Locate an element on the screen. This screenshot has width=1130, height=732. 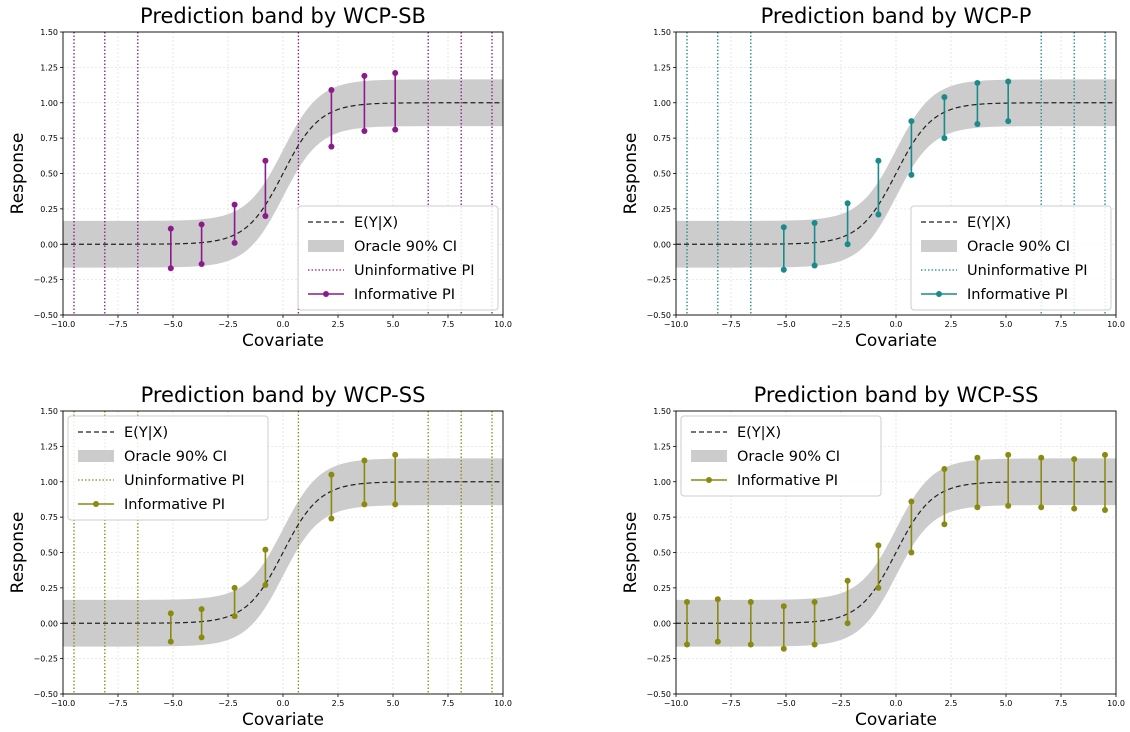
chart-title: Prediction band by WCP-P is located at coordinates (896, 16).